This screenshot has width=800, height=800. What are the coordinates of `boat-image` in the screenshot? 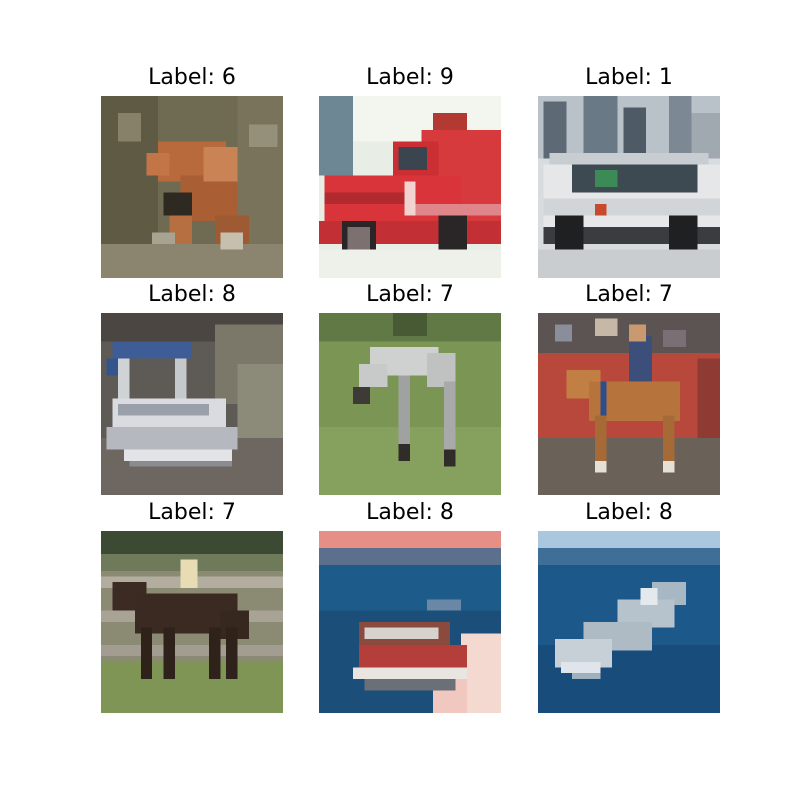 It's located at (410, 622).